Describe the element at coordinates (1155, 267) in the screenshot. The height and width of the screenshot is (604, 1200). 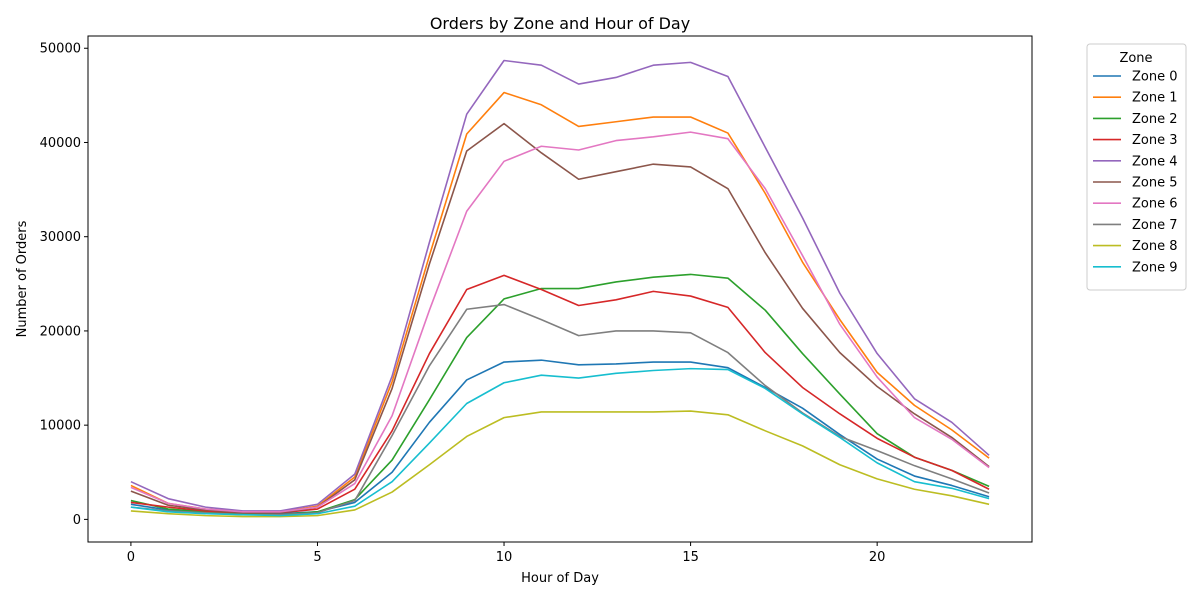
I see `legend-label-zone-9: Zone 9` at that location.